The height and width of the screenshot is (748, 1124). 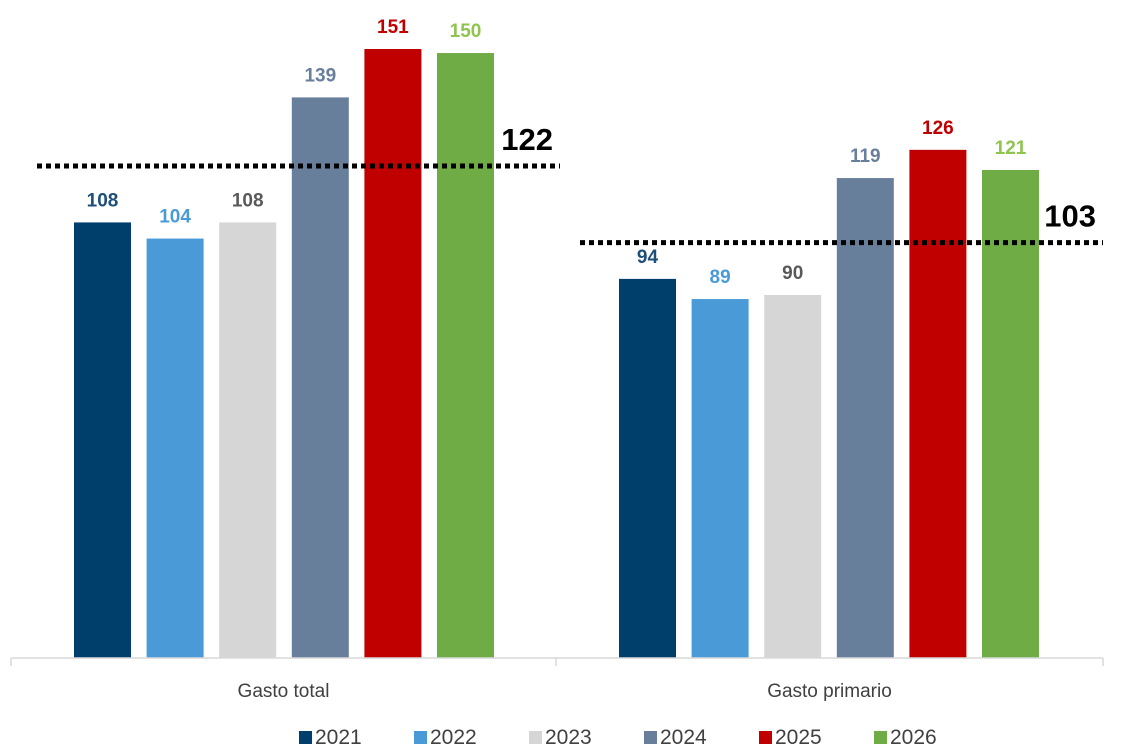 What do you see at coordinates (865, 418) in the screenshot?
I see `bar-2024-gasto-primario` at bounding box center [865, 418].